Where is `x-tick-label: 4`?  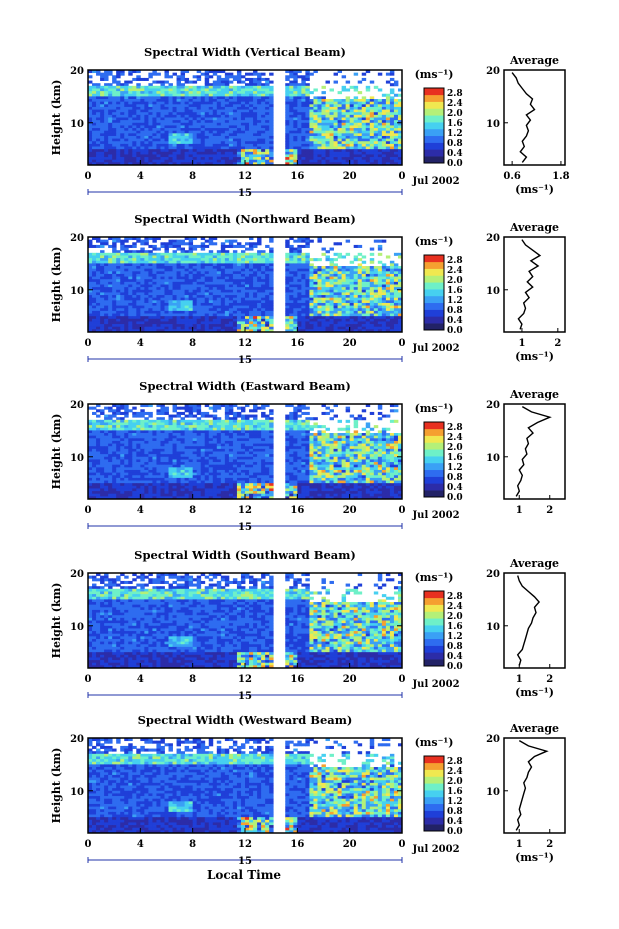
x-tick-label: 4 is located at coordinates (140, 176).